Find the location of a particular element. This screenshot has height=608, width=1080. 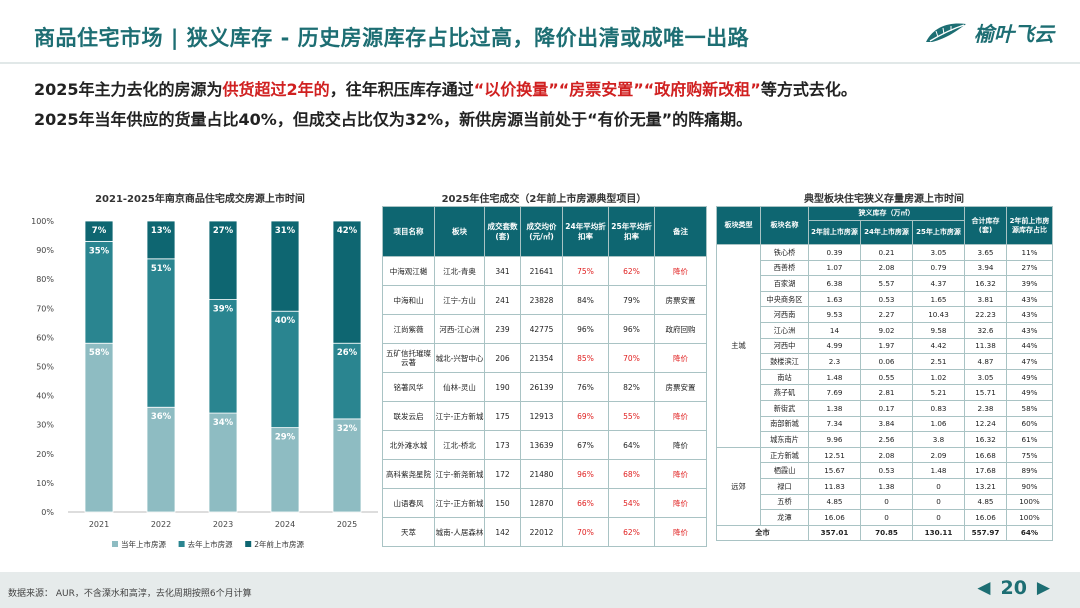

x-tick-label: 2021 is located at coordinates (99, 524).